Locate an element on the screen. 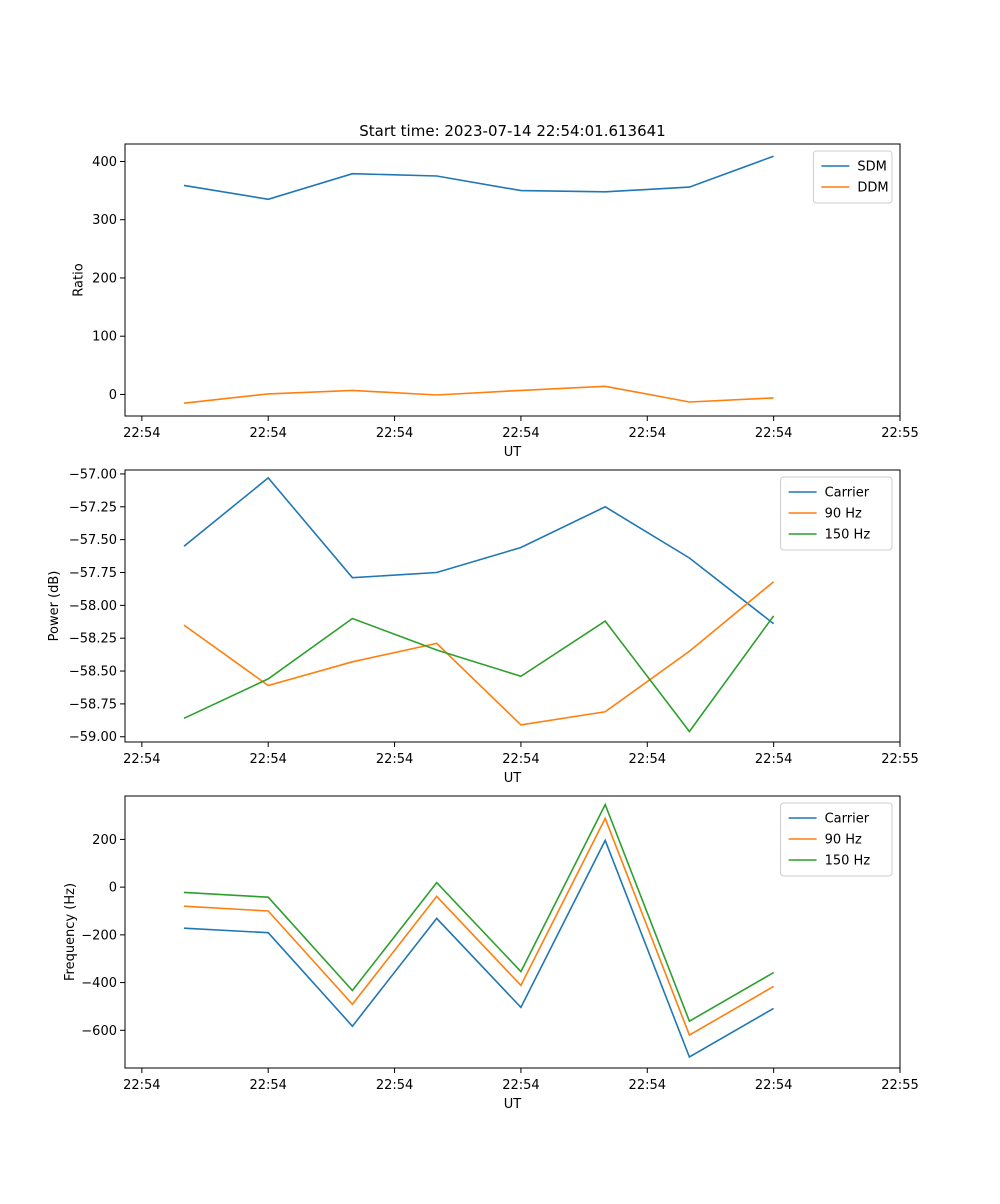 This screenshot has height=1204, width=1000. y-tick-label: −200 is located at coordinates (99, 935).